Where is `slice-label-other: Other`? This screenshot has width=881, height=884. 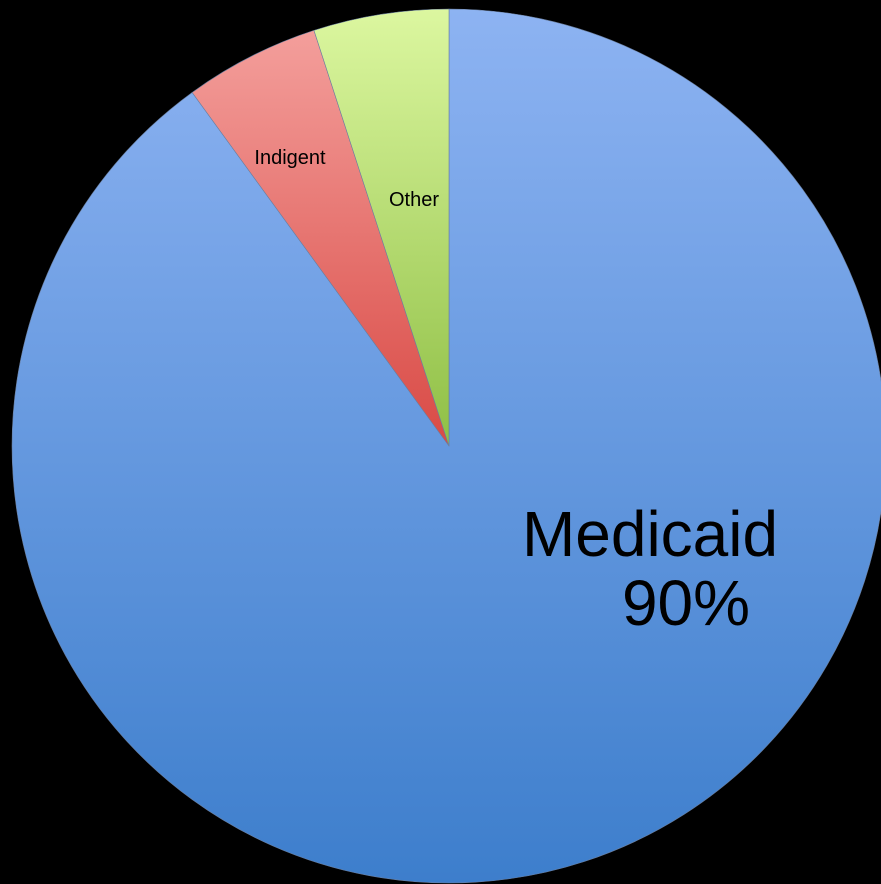 slice-label-other: Other is located at coordinates (414, 200).